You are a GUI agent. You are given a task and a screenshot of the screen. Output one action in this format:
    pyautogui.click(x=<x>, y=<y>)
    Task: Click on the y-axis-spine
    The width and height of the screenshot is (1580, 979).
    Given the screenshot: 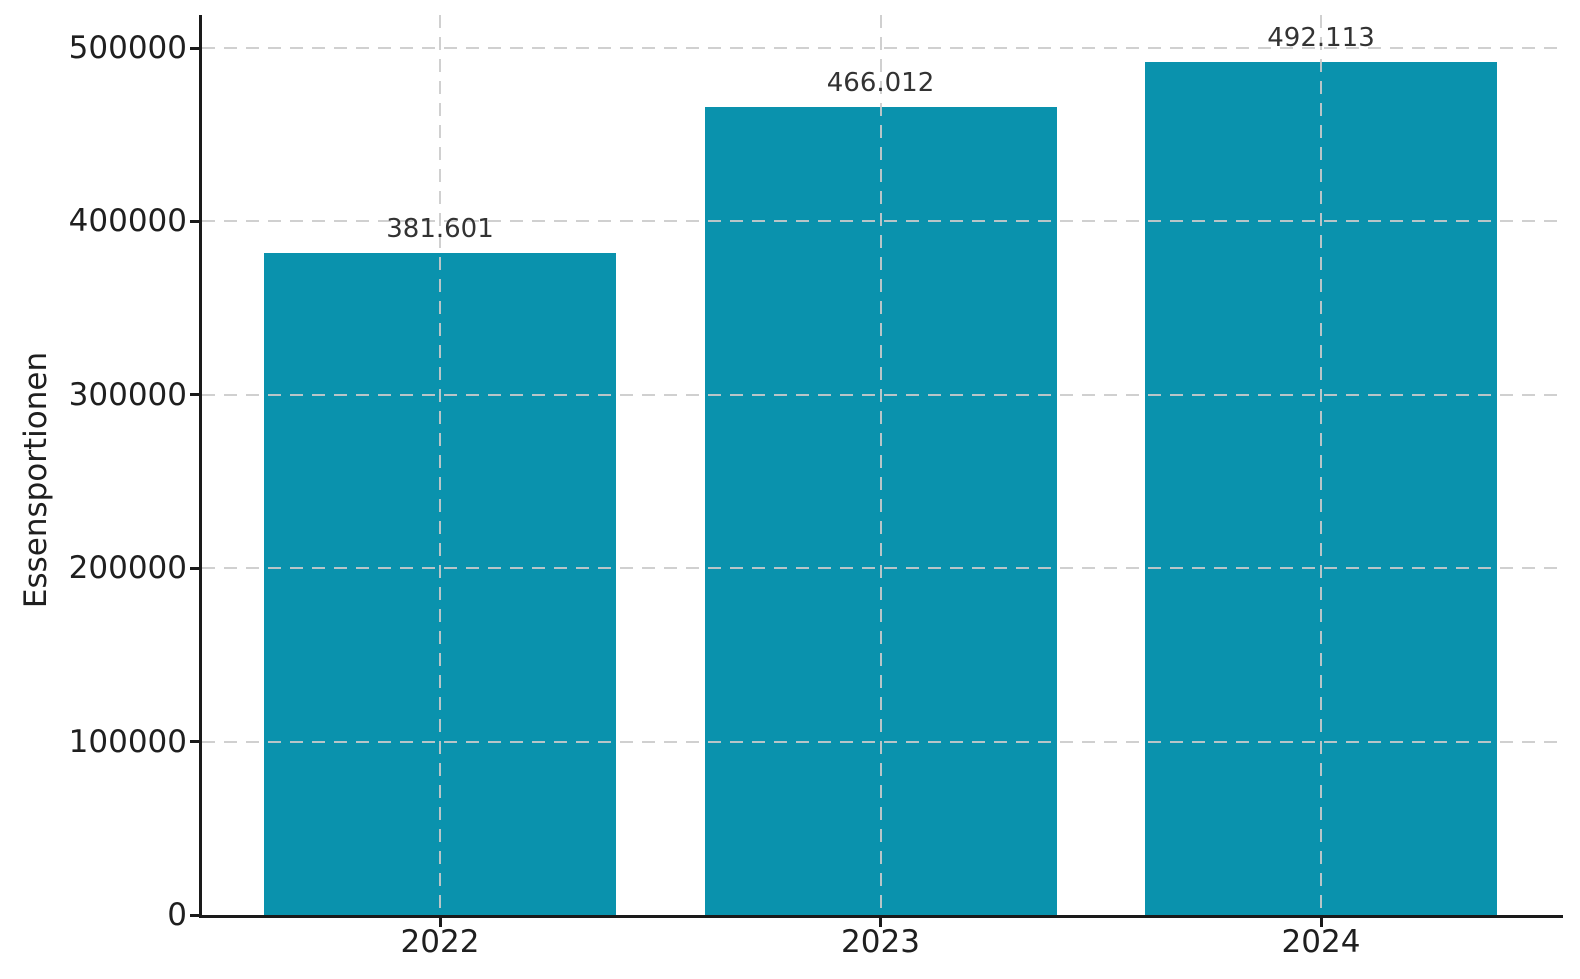 What is the action you would take?
    pyautogui.click(x=200, y=466)
    